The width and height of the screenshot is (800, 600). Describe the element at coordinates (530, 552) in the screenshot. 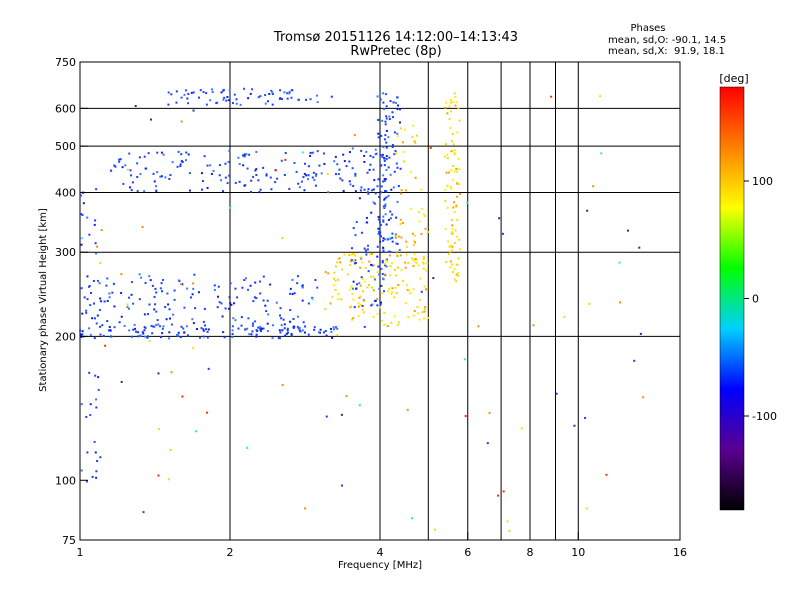

I see `x-tick-label: 8` at that location.